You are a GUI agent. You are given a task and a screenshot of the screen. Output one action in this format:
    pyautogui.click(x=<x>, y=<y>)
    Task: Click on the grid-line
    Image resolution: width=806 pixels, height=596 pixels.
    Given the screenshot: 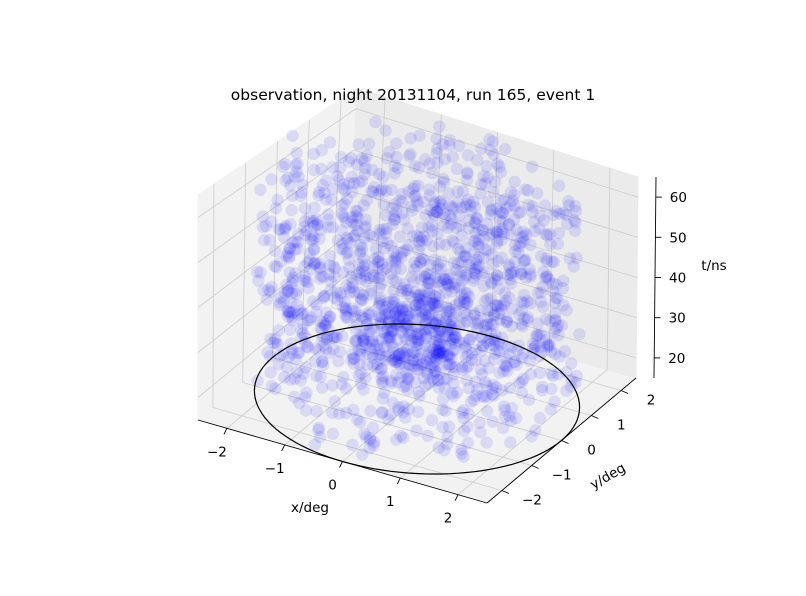 What is the action you would take?
    pyautogui.click(x=276, y=206)
    